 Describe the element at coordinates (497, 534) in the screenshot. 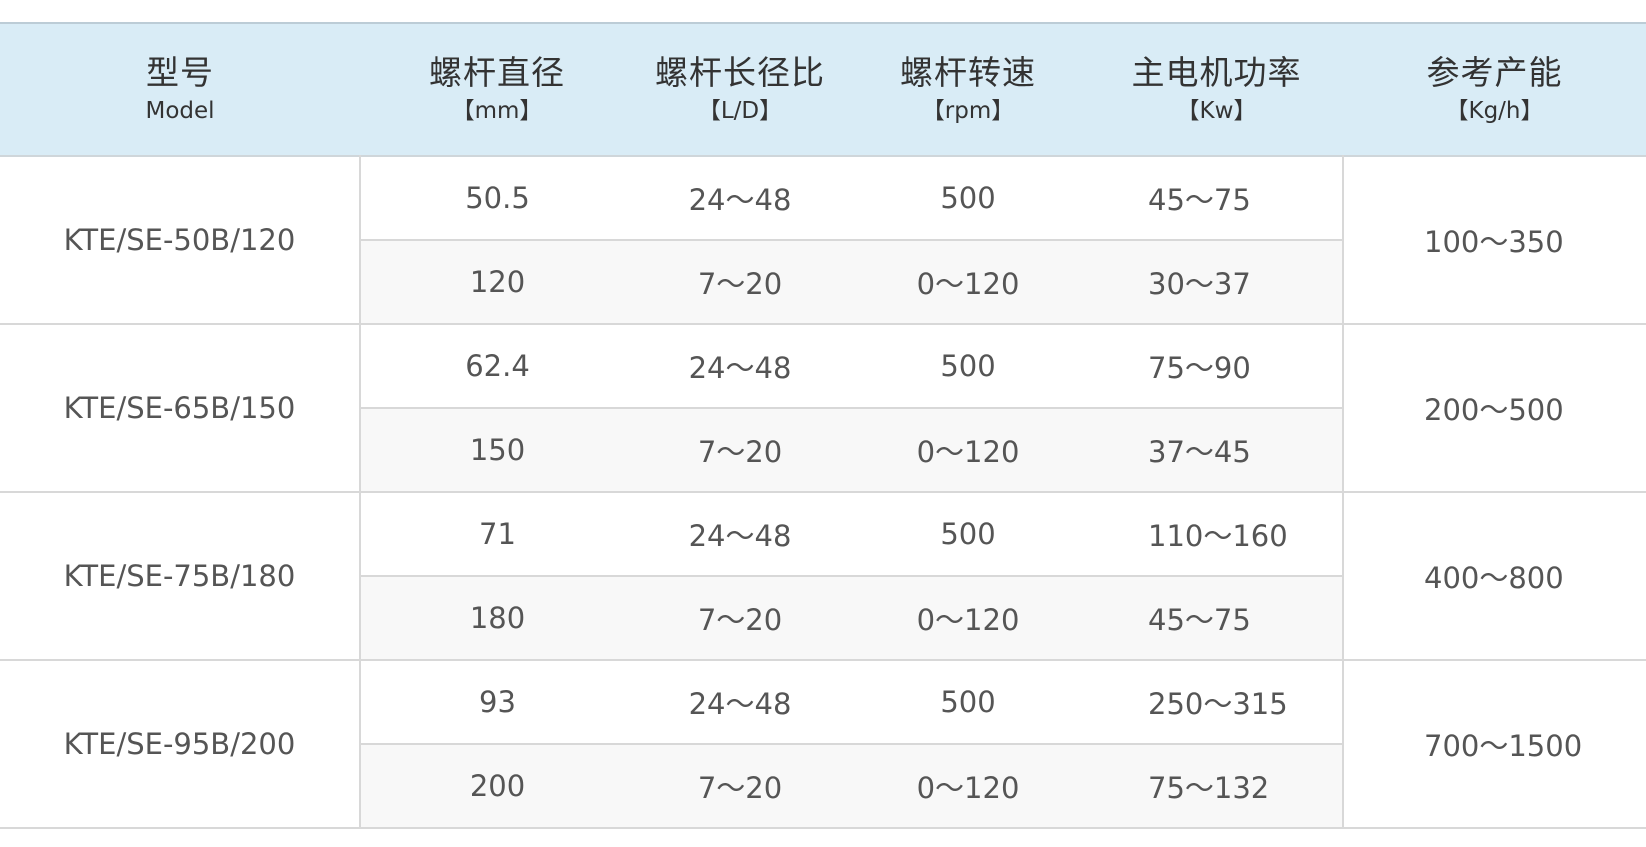

I see `diameter-cell: 71` at that location.